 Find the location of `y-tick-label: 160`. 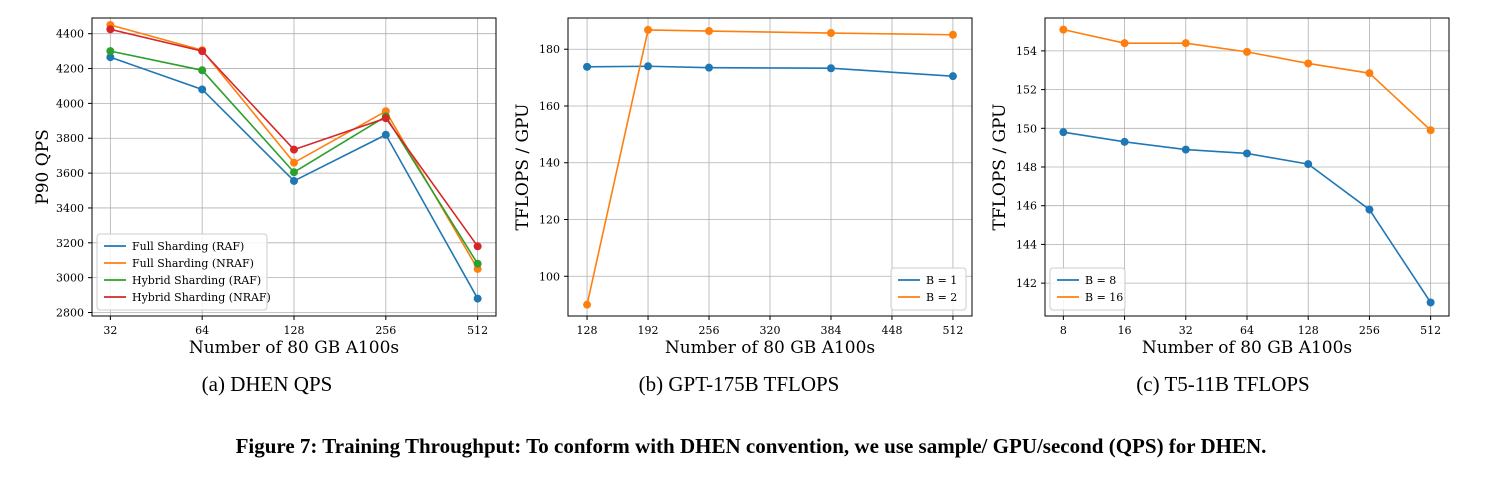

y-tick-label: 160 is located at coordinates (549, 106).